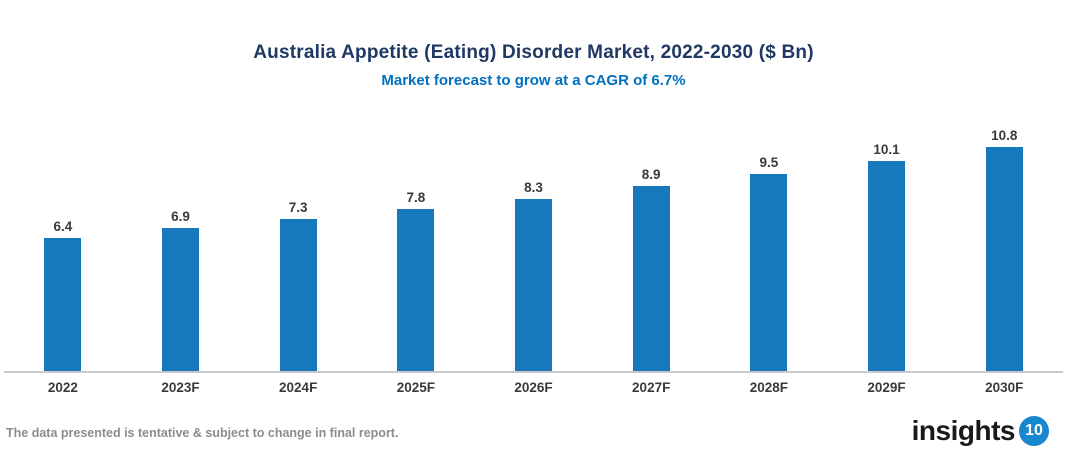 The height and width of the screenshot is (454, 1067). I want to click on insights10-logo: insights 10, so click(980, 431).